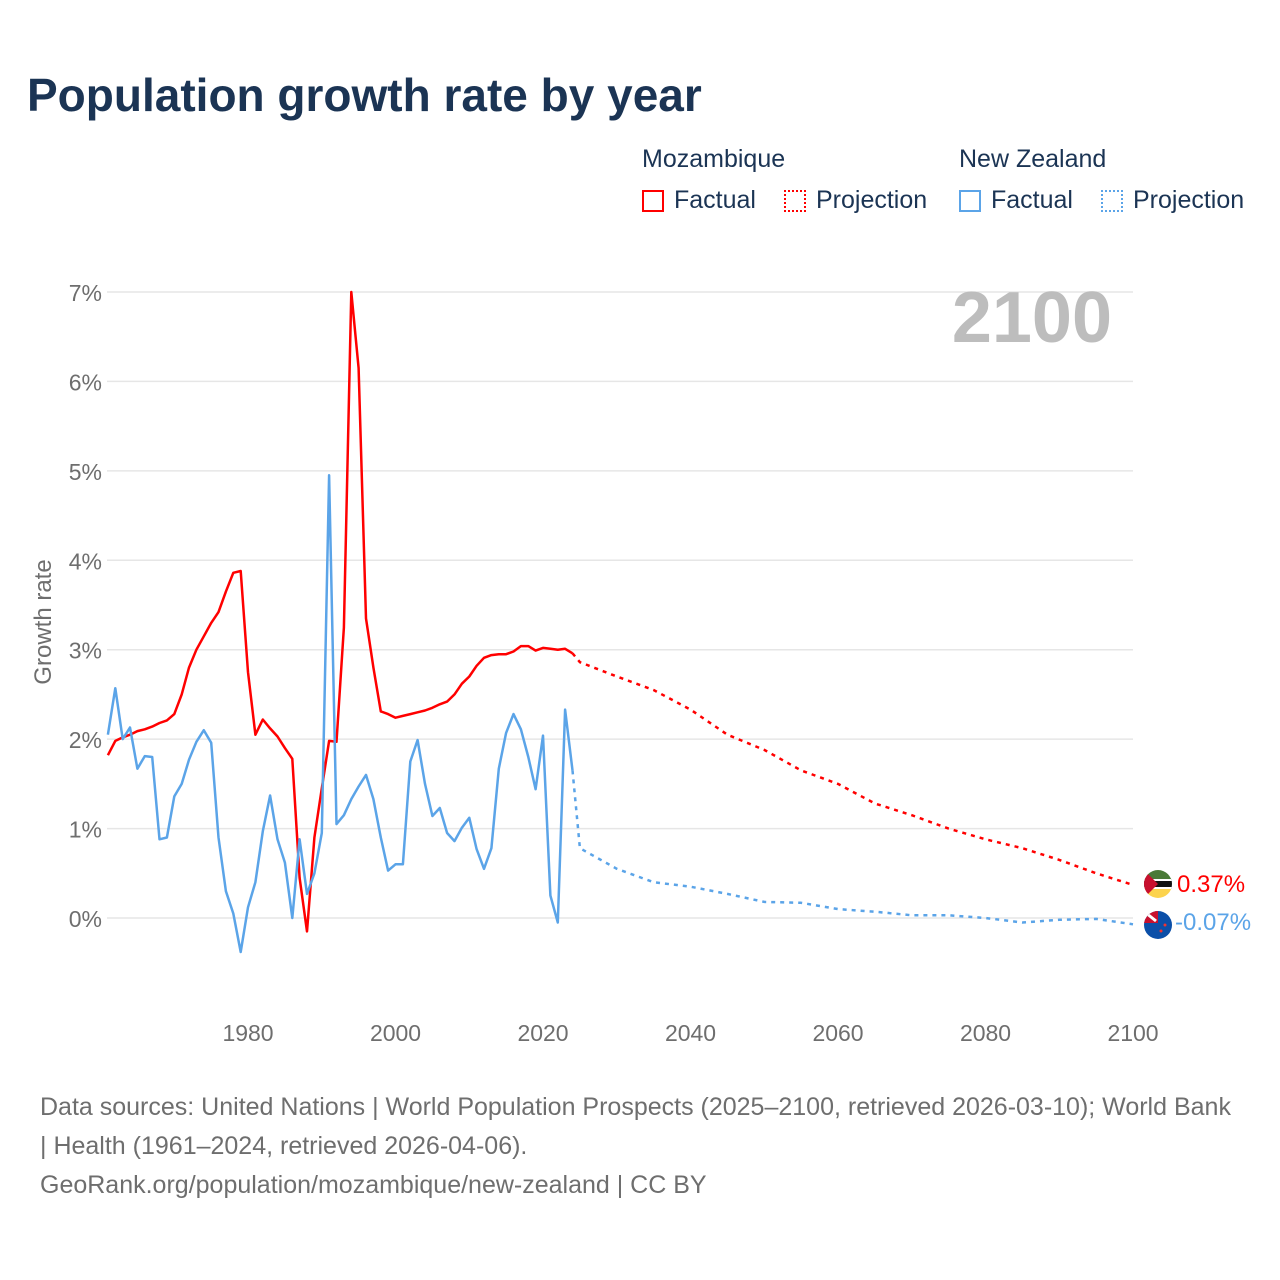 The height and width of the screenshot is (1280, 1280). I want to click on x-tick-label: 2100, so click(1132, 1033).